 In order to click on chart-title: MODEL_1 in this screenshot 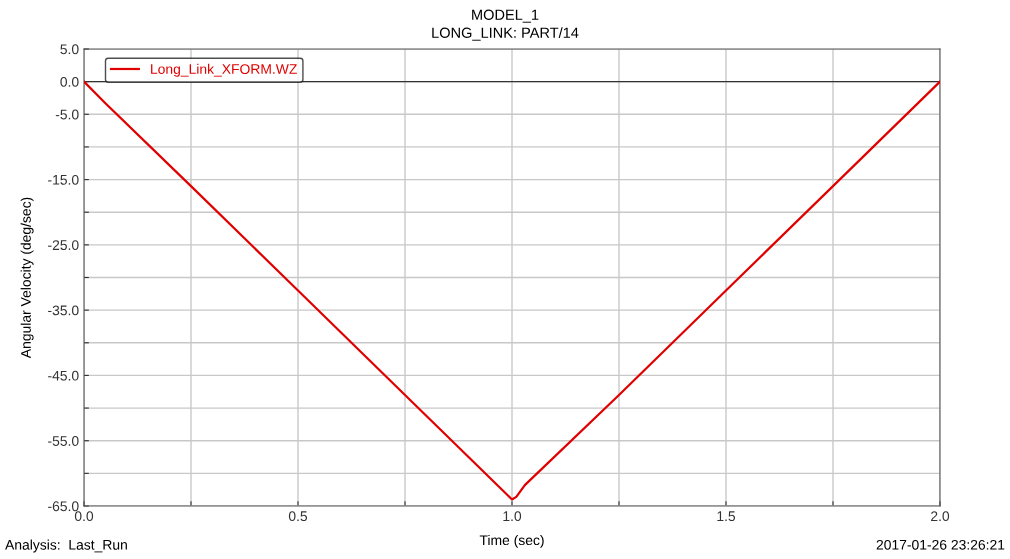, I will do `click(505, 16)`.